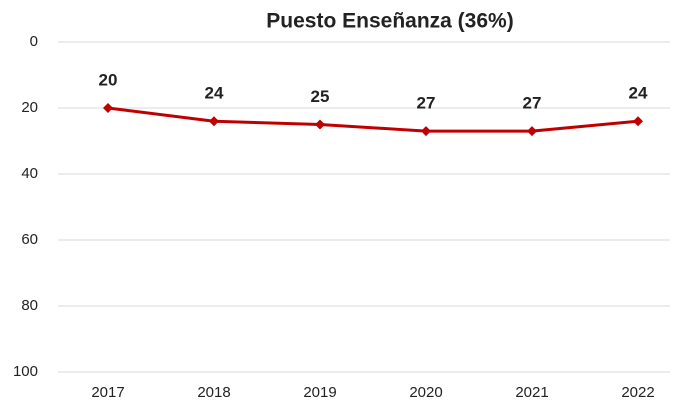 Image resolution: width=678 pixels, height=408 pixels. I want to click on x-tick-label: 2020, so click(425, 392).